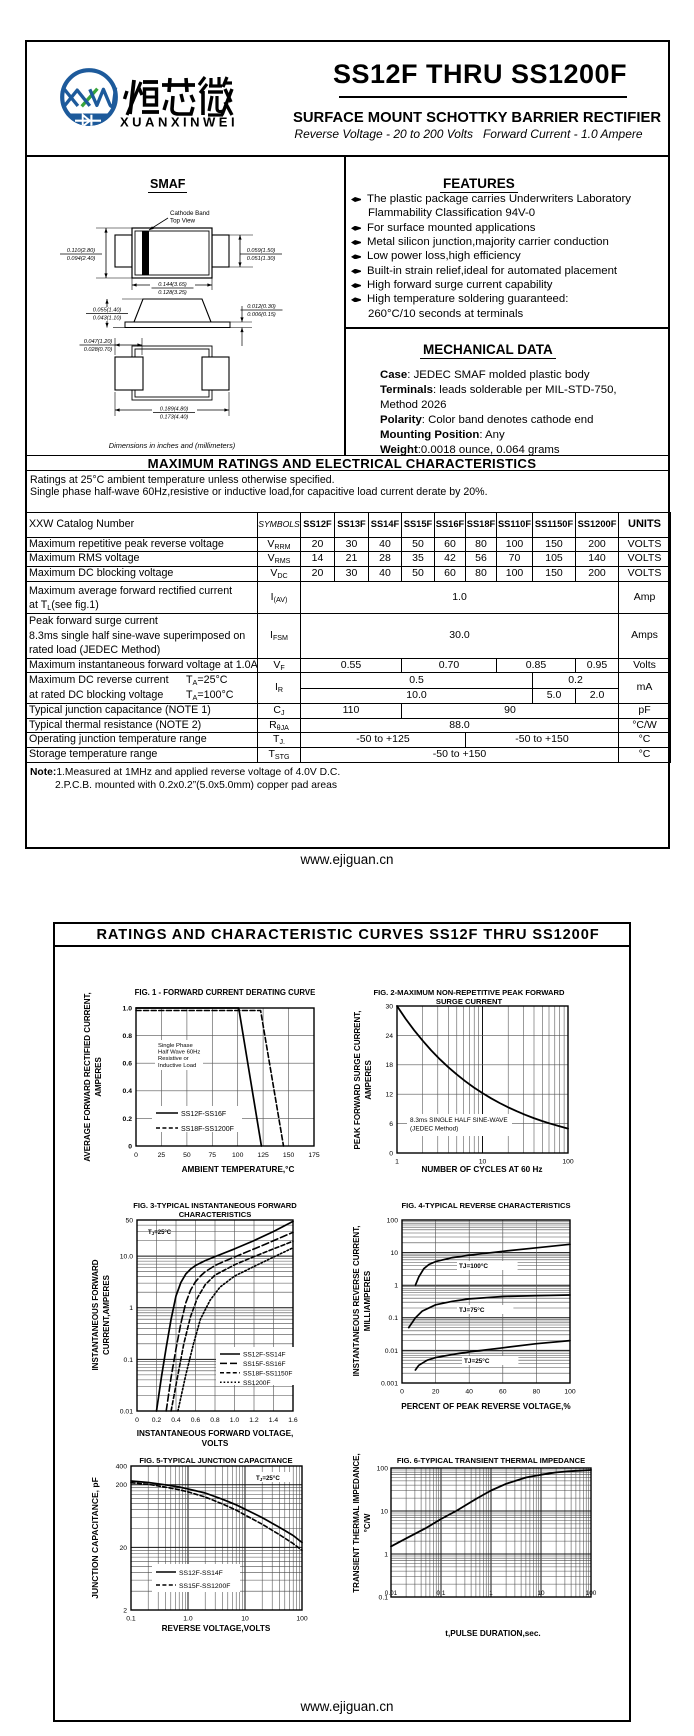 Image resolution: width=694 pixels, height=1736 pixels. Describe the element at coordinates (207, 1129) in the screenshot. I see `svg-text: SS18F-SS1200F` at that location.